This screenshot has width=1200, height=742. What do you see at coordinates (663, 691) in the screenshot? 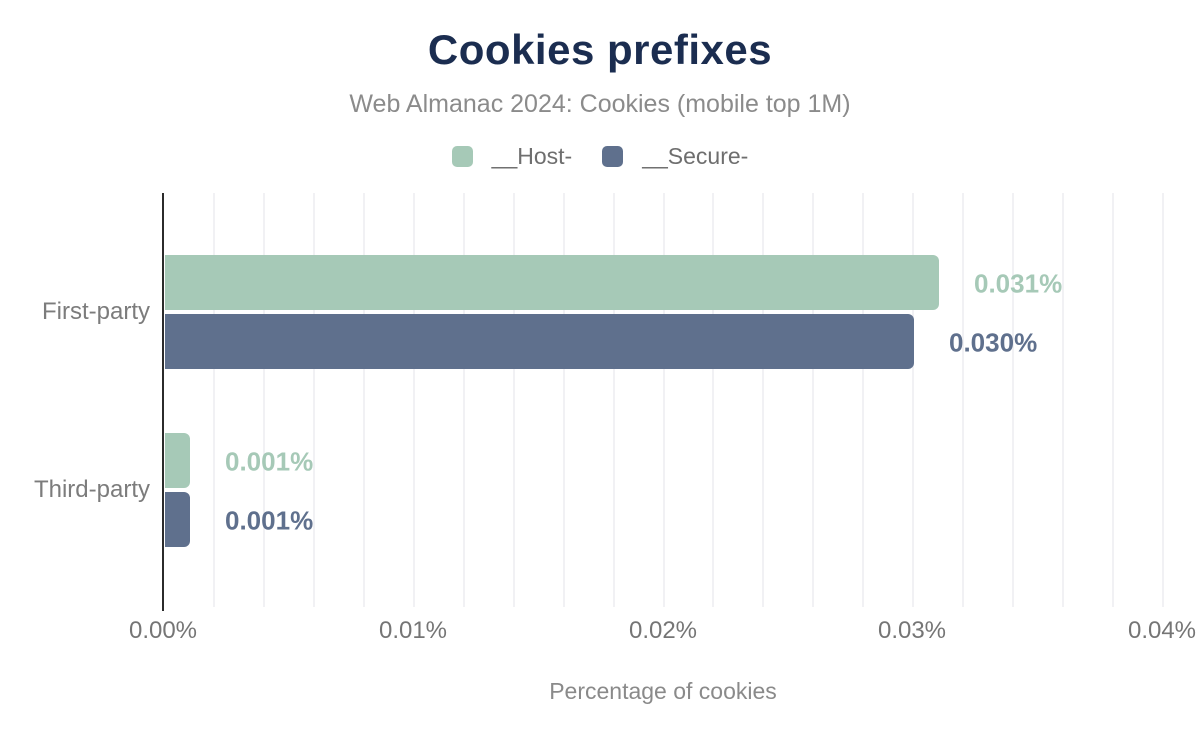
I see `x-axis-title: Percentage of cookies` at bounding box center [663, 691].